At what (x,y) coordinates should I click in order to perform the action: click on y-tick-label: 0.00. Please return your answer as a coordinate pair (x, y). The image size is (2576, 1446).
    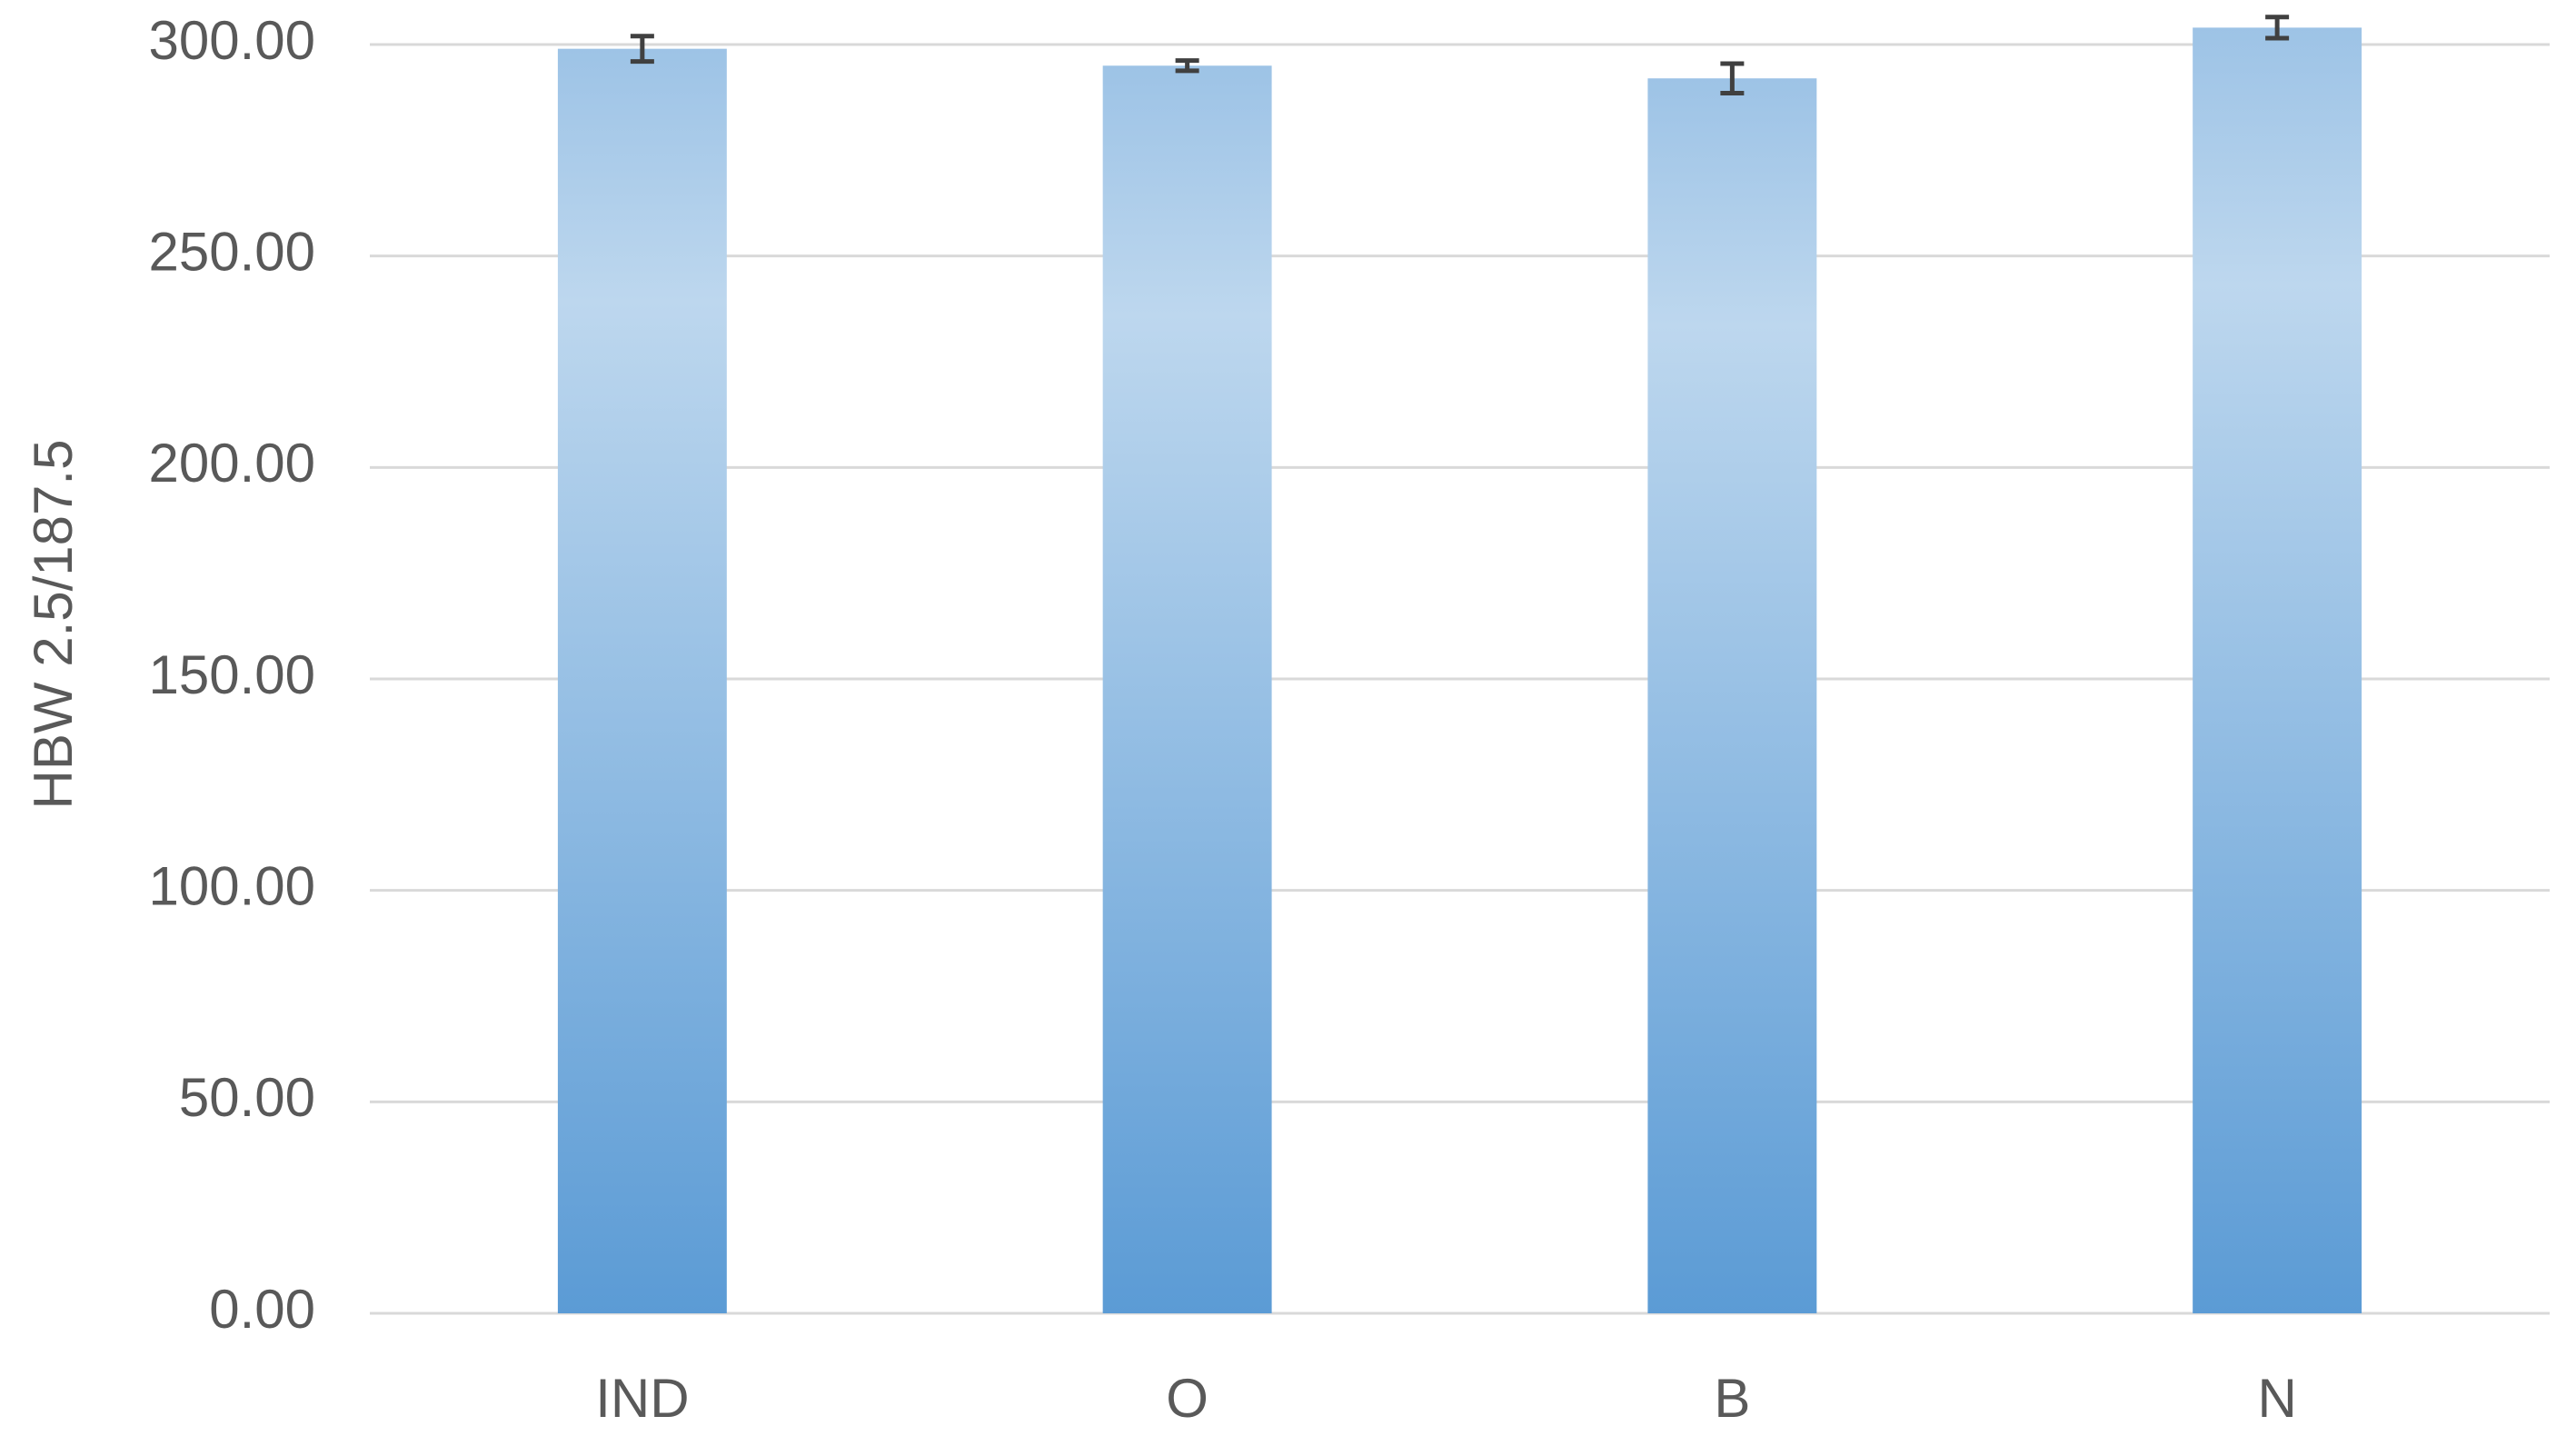
    Looking at the image, I should click on (262, 1310).